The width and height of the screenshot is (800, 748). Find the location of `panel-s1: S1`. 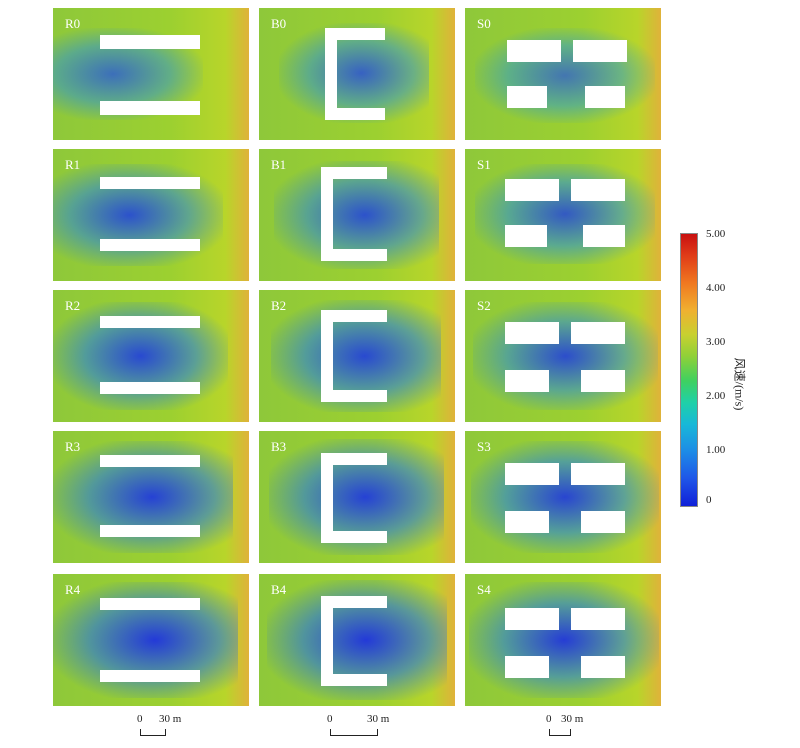

panel-s1: S1 is located at coordinates (563, 215).